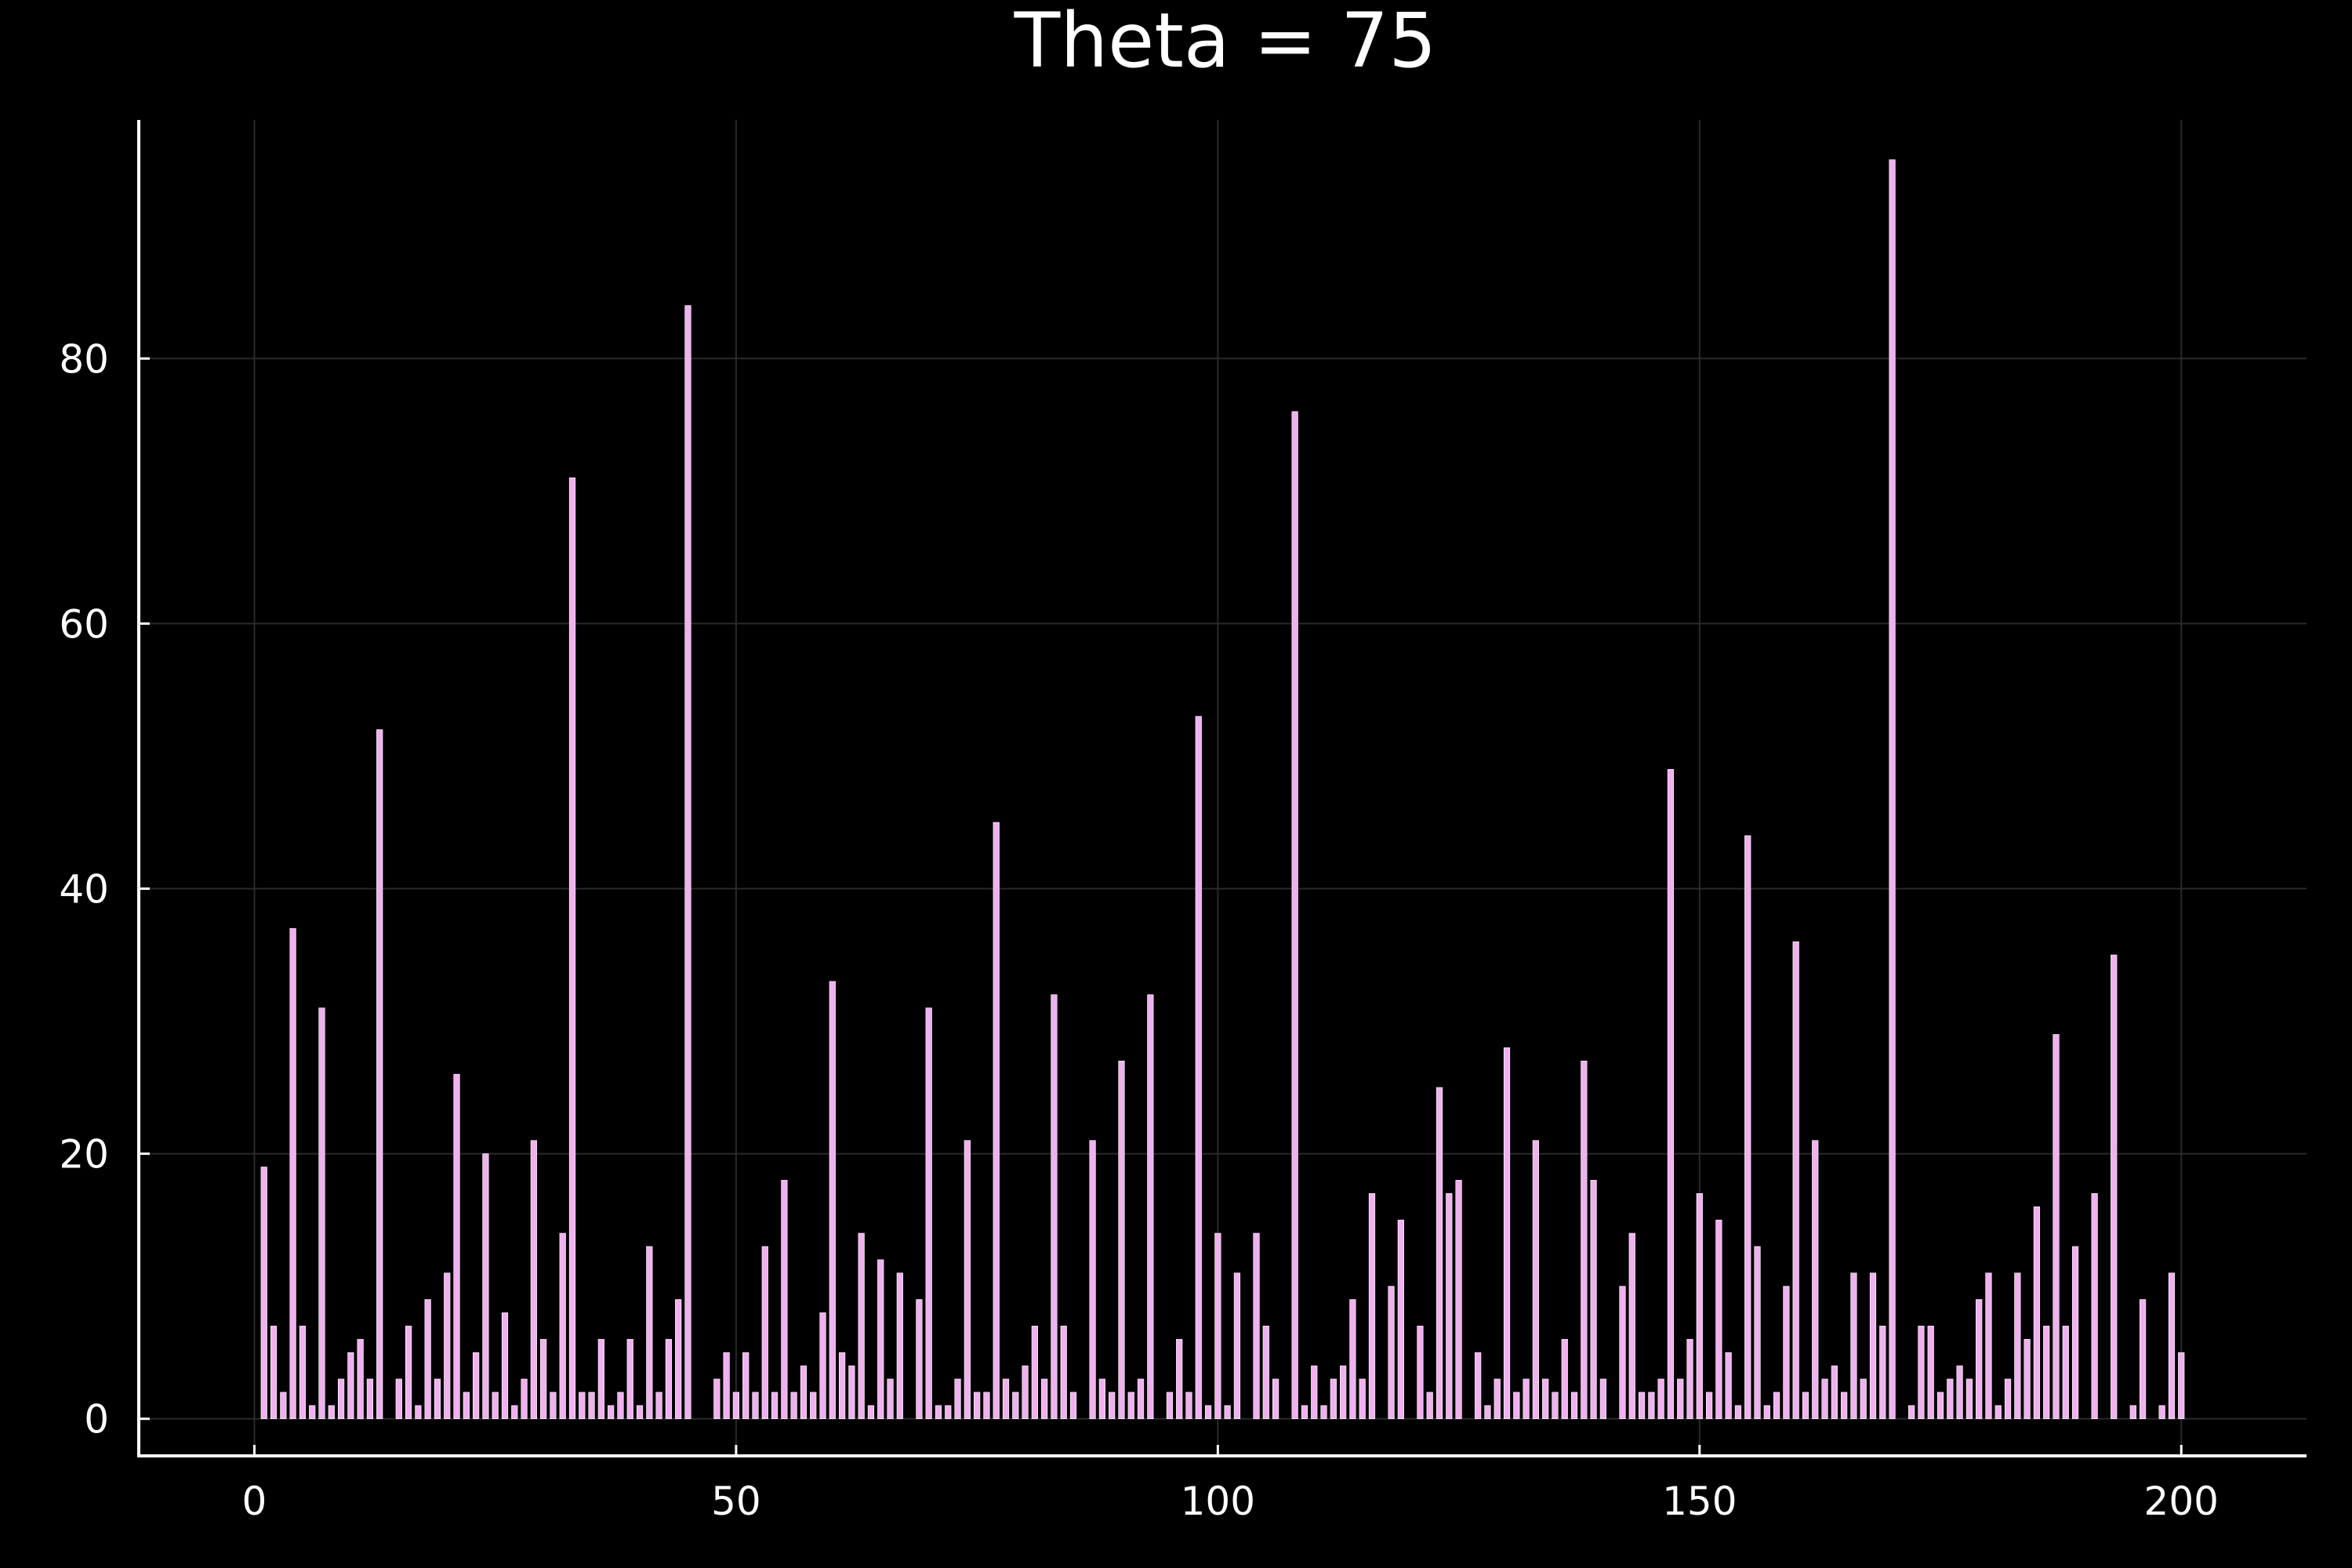  I want to click on y-tick-label: 0, so click(96, 1420).